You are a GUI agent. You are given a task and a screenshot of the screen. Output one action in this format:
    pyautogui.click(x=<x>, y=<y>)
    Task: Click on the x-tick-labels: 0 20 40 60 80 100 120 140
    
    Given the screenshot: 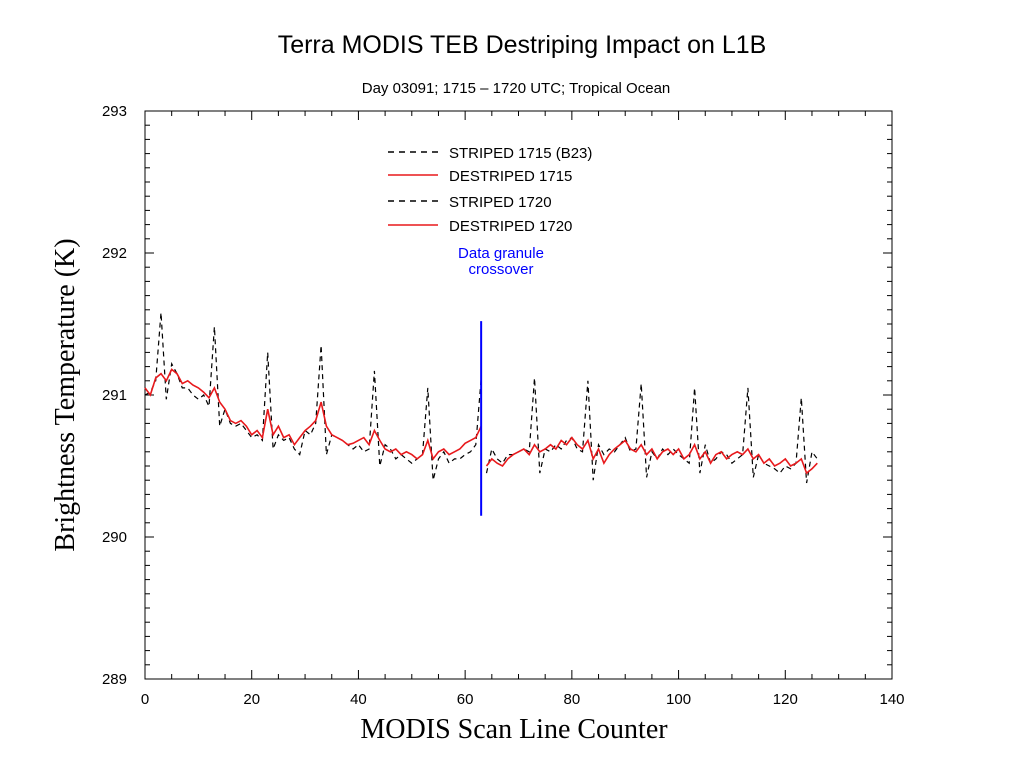 What is the action you would take?
    pyautogui.click(x=523, y=699)
    